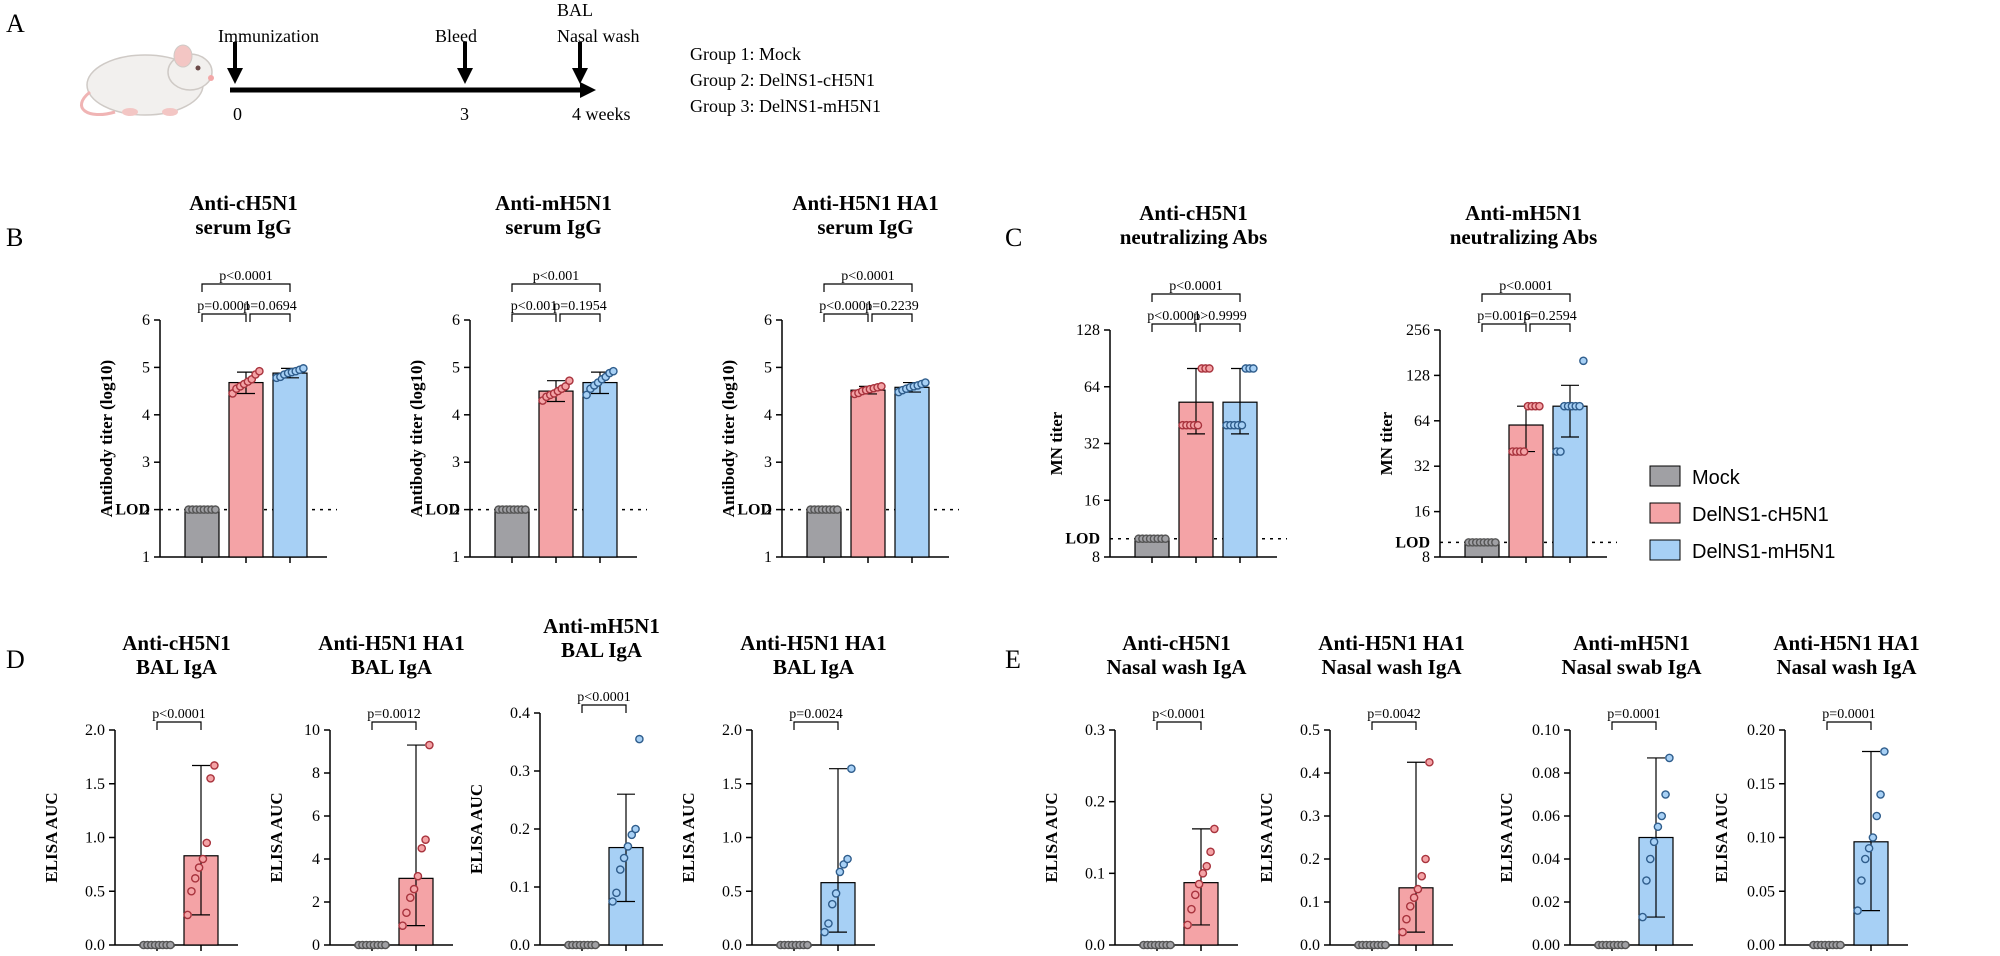 This screenshot has width=2000, height=956. What do you see at coordinates (603, 697) in the screenshot?
I see `pvalue-comparison-label: p<0.0001` at bounding box center [603, 697].